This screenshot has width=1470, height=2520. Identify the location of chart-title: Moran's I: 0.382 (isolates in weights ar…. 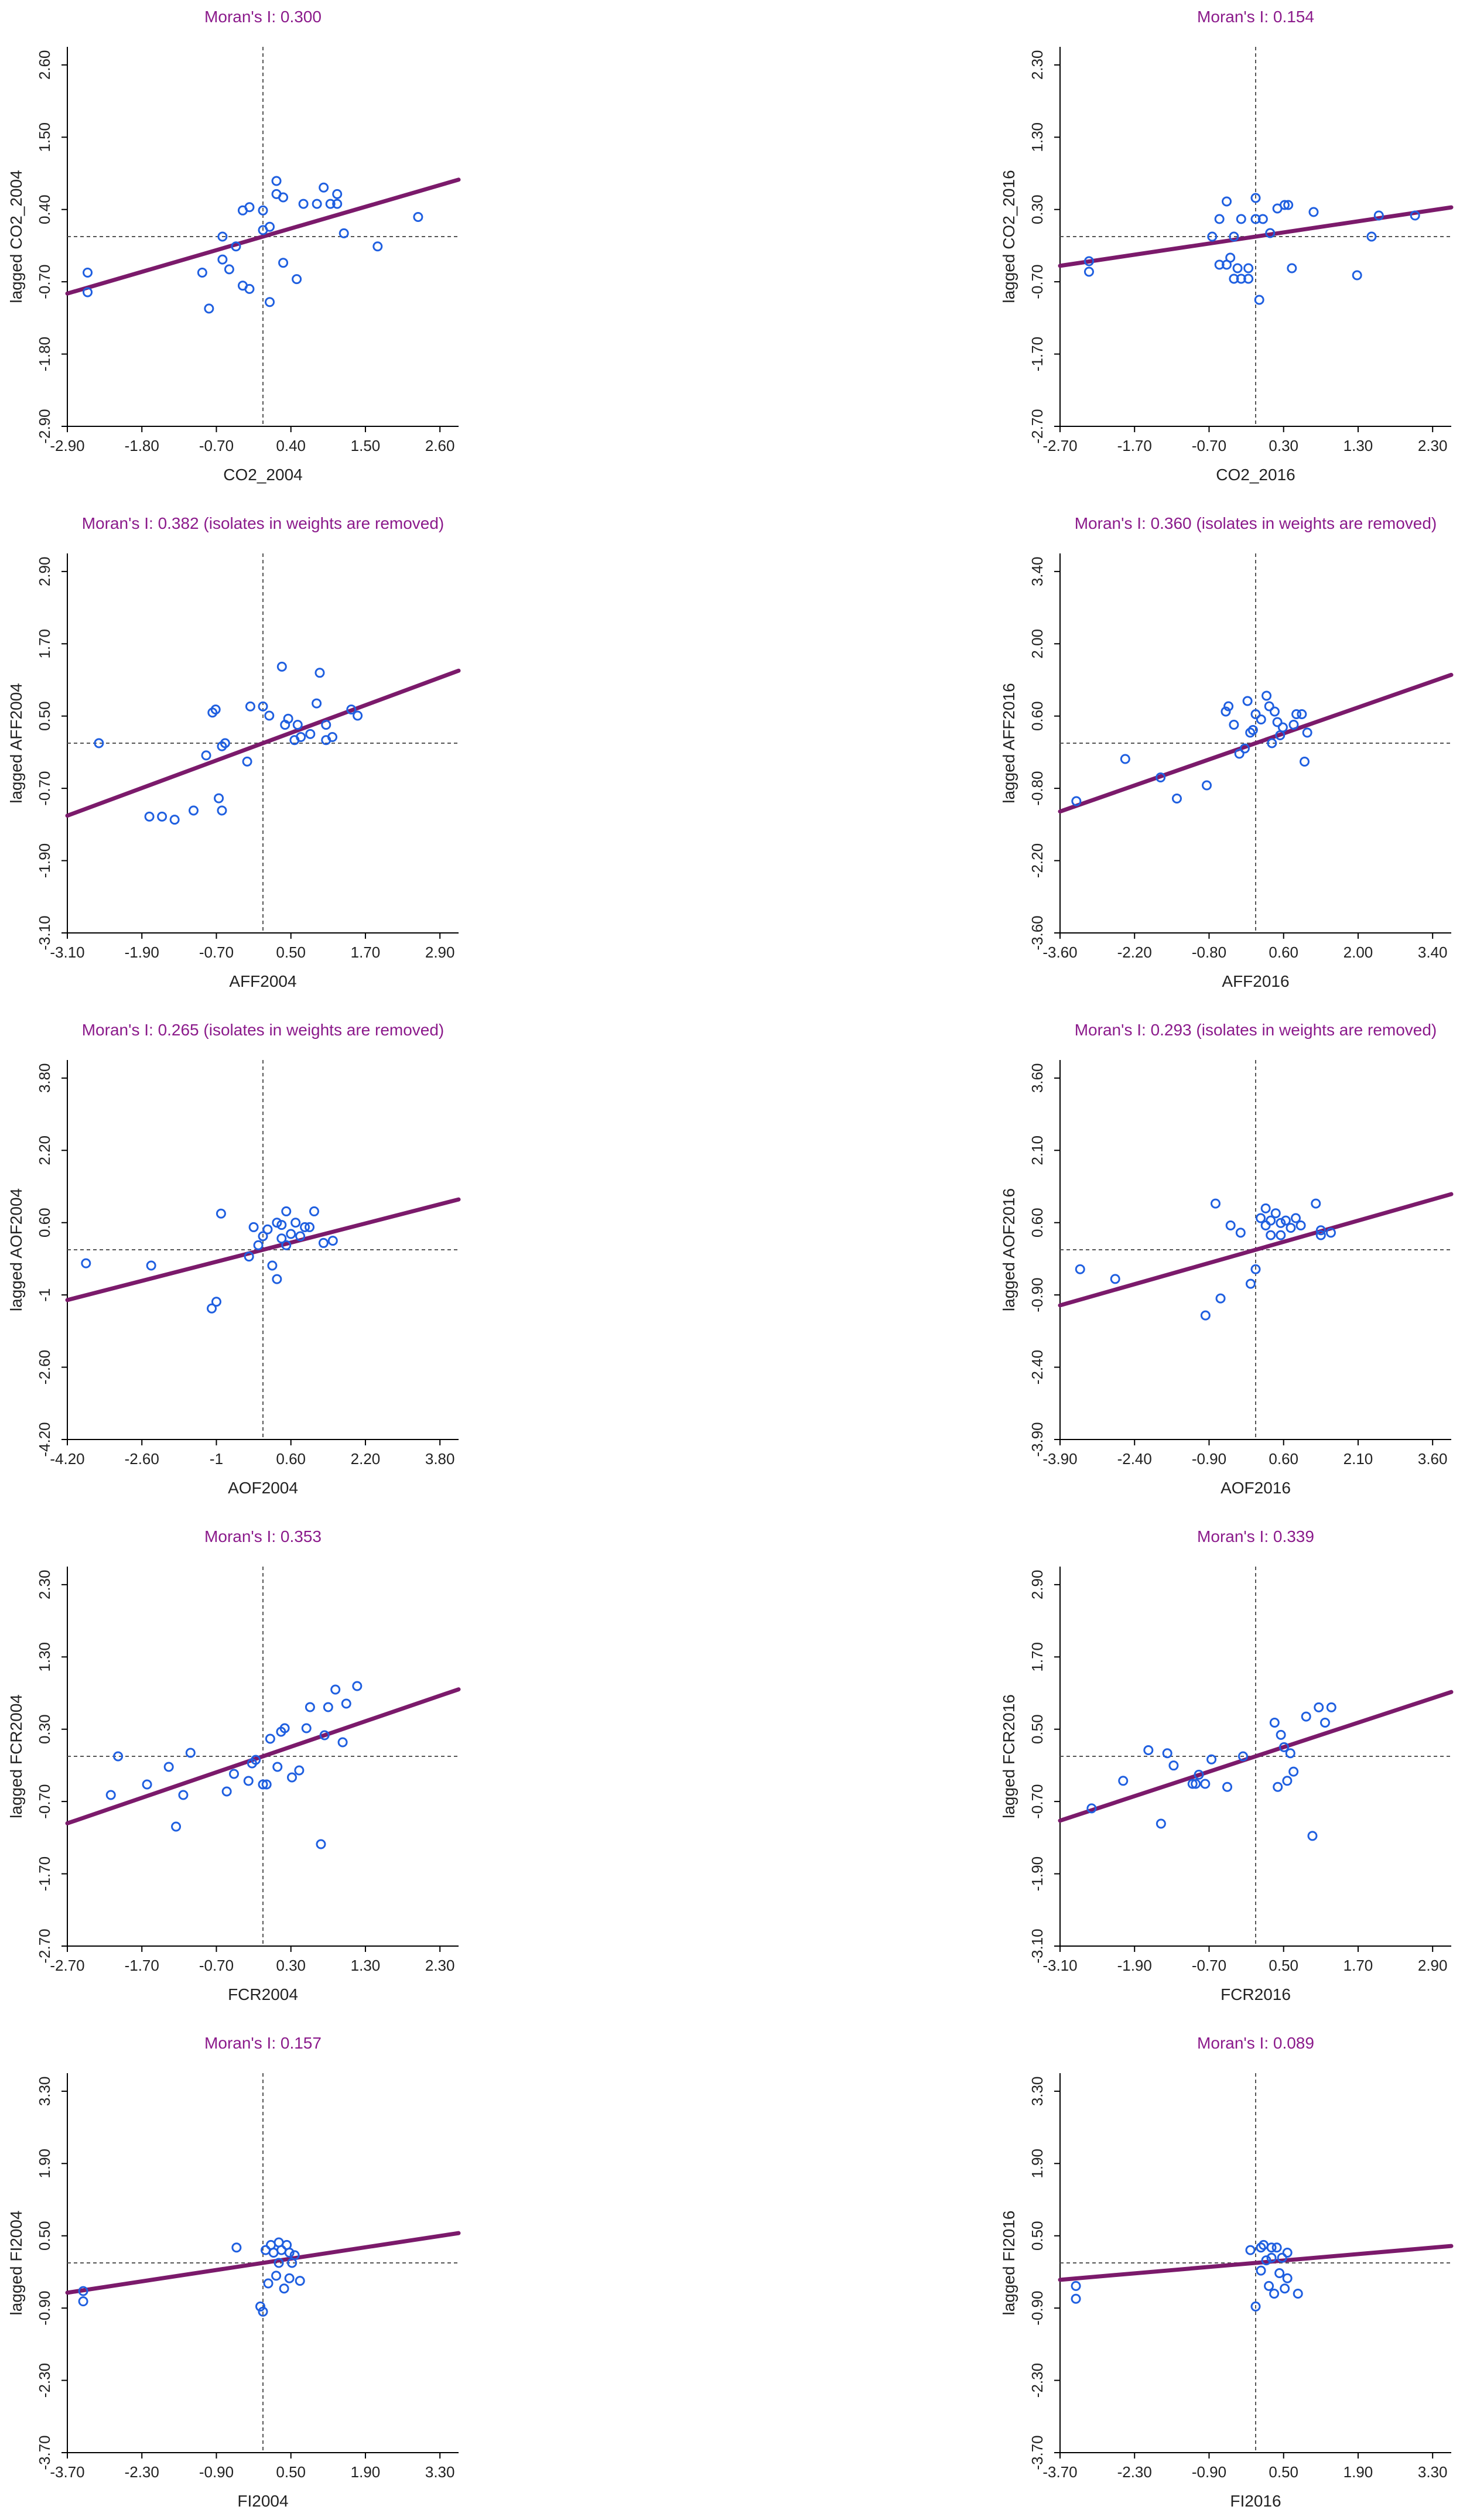
(263, 523).